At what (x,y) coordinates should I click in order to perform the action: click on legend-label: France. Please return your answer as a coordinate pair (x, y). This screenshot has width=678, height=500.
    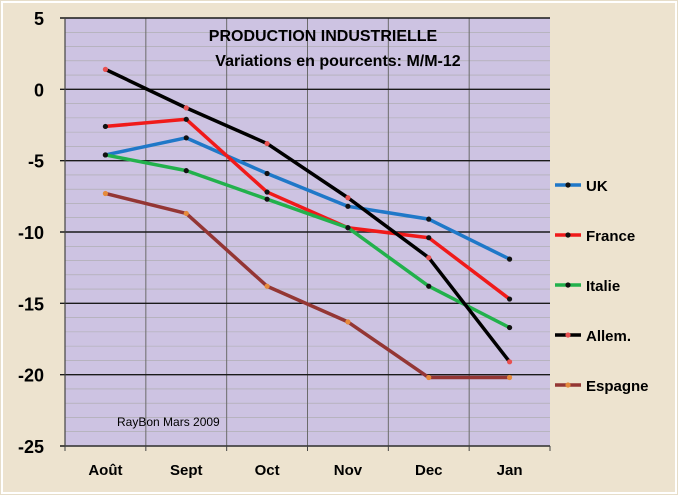
    Looking at the image, I should click on (610, 236).